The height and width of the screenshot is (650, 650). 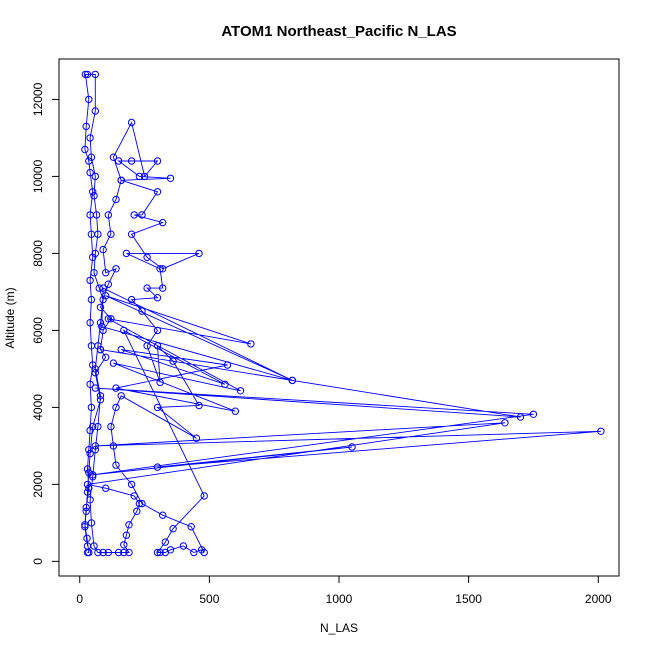 What do you see at coordinates (38, 561) in the screenshot?
I see `y-tick-label: 0` at bounding box center [38, 561].